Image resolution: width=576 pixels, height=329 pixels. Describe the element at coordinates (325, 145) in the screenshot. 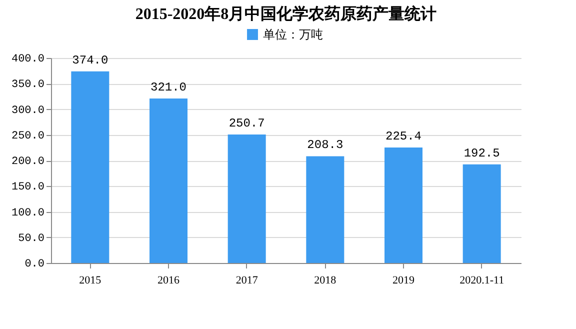

I see `data-label: 208.3` at that location.